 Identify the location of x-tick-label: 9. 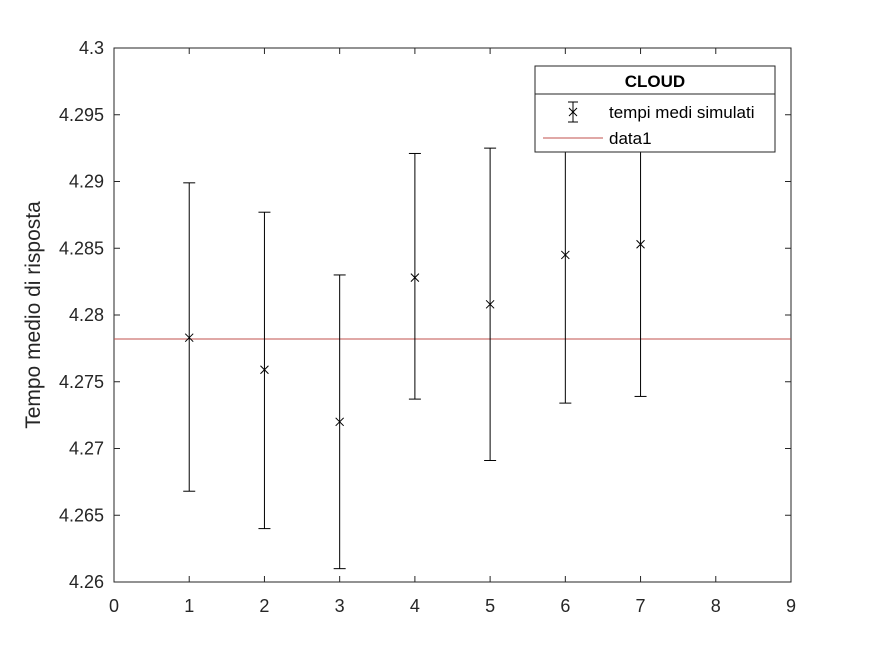
(791, 606).